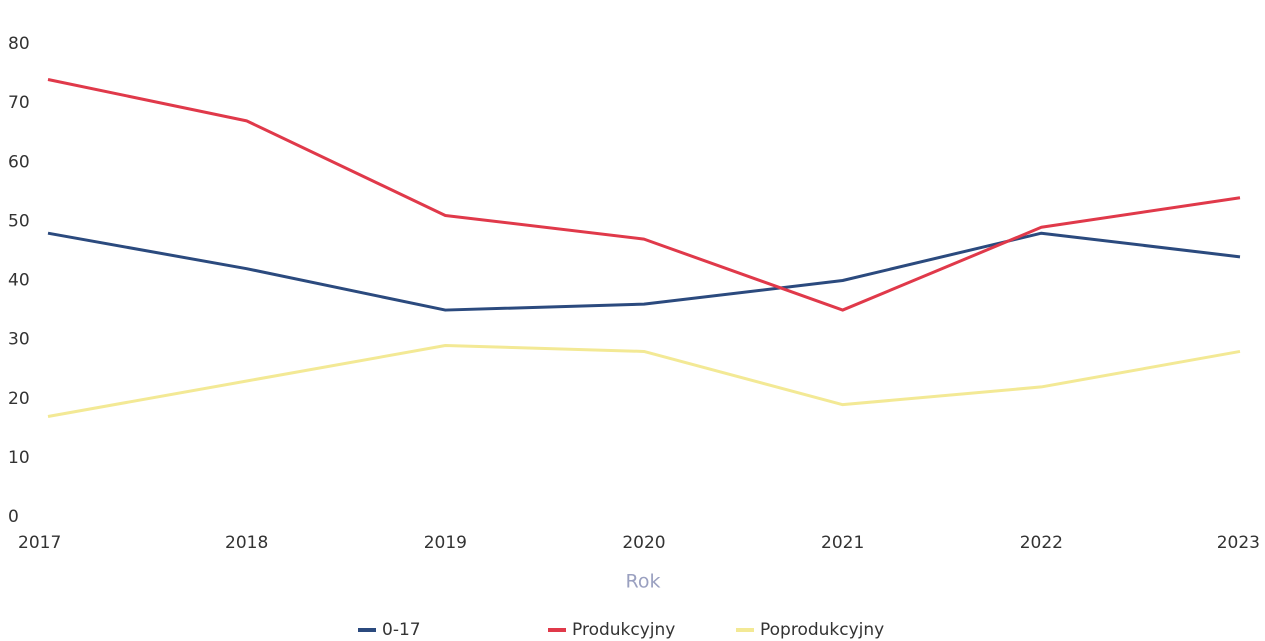  I want to click on y-tick-label: 10, so click(19, 458).